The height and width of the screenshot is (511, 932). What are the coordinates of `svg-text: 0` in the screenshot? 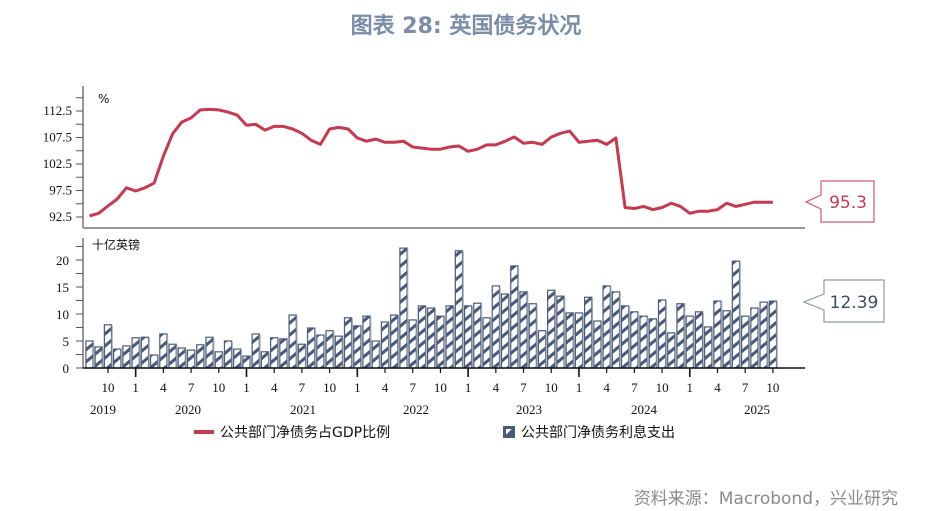 It's located at (66, 368).